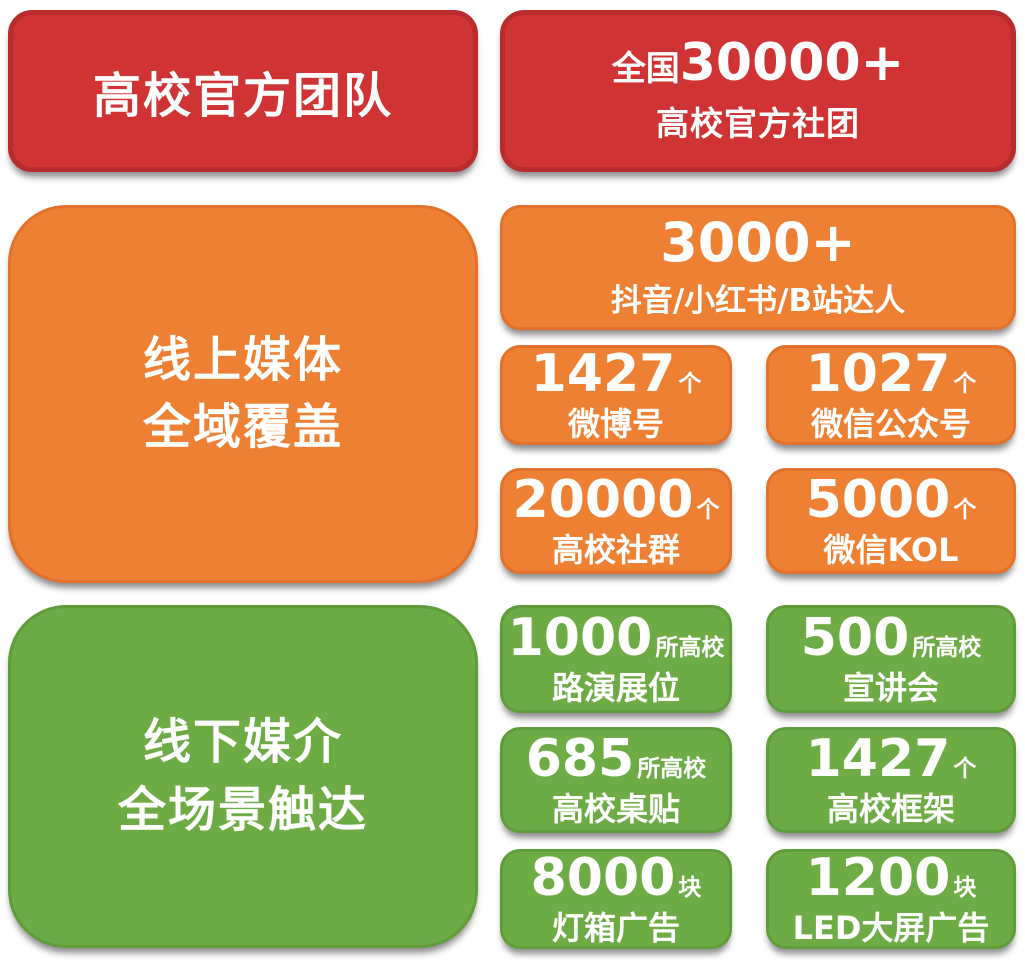  Describe the element at coordinates (891, 500) in the screenshot. I see `stat-value: 5000 个` at that location.